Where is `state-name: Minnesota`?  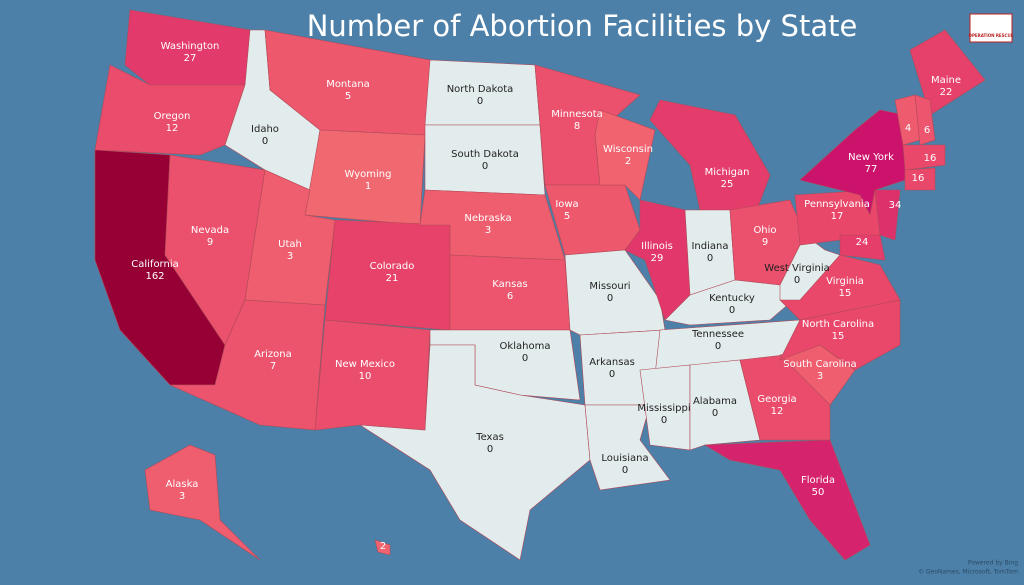
state-name: Minnesota is located at coordinates (577, 114).